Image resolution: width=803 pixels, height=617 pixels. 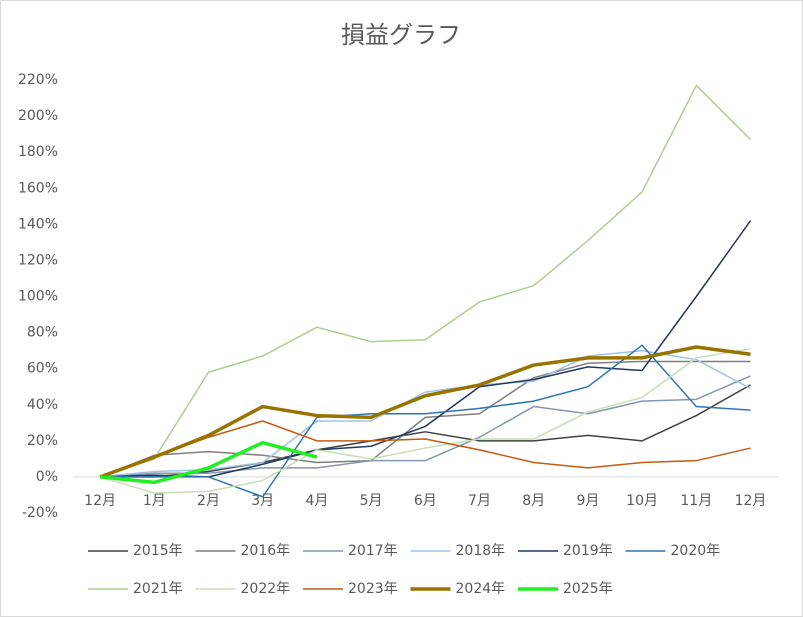 What do you see at coordinates (158, 551) in the screenshot?
I see `legend-label: 2015年` at bounding box center [158, 551].